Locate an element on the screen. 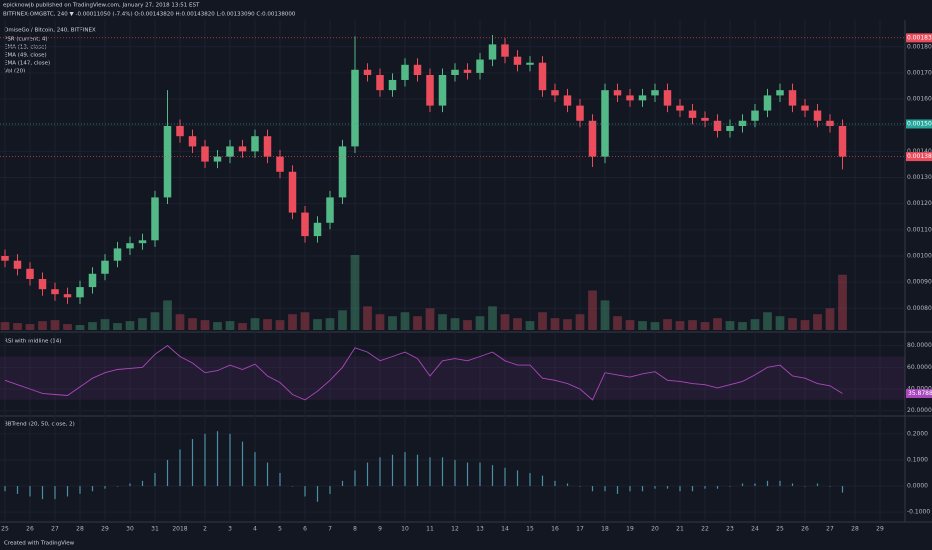  indicator-label: Vol (20) is located at coordinates (14, 72).